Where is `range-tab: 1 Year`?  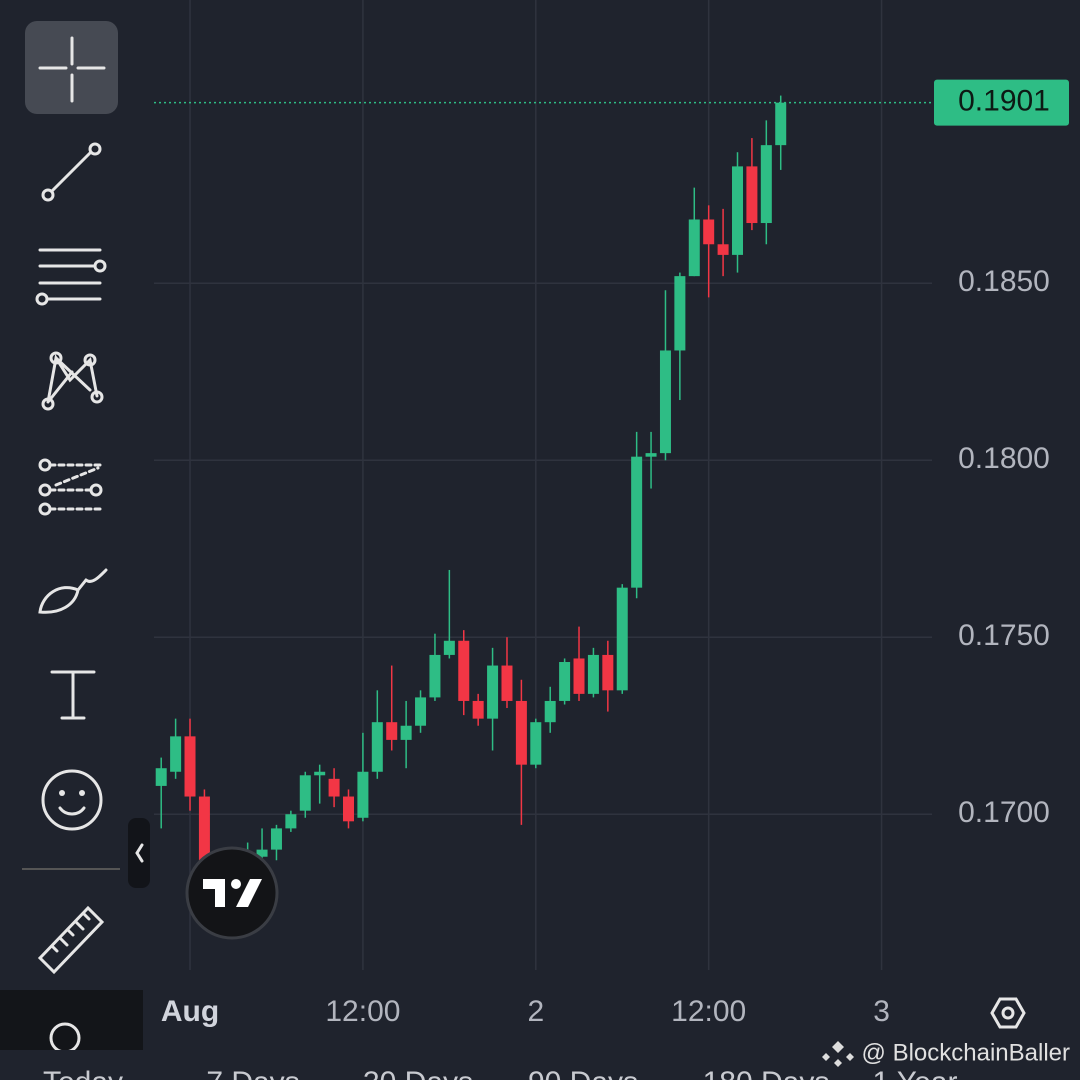
range-tab: 1 Year is located at coordinates (914, 1073).